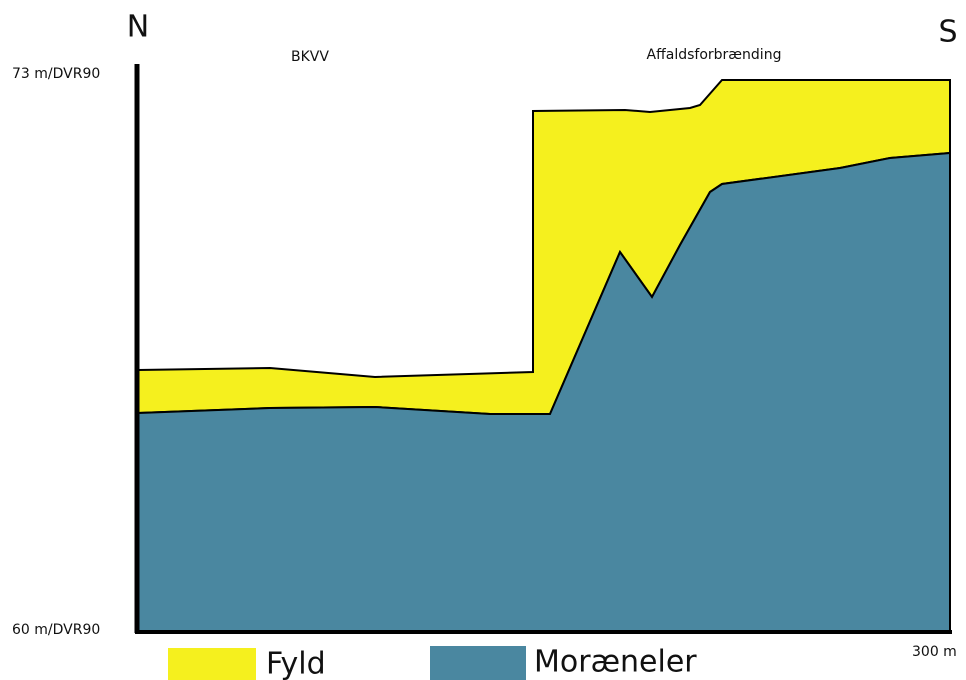 The width and height of the screenshot is (966, 680). What do you see at coordinates (934, 652) in the screenshot?
I see `axis-length-label: 300 m` at bounding box center [934, 652].